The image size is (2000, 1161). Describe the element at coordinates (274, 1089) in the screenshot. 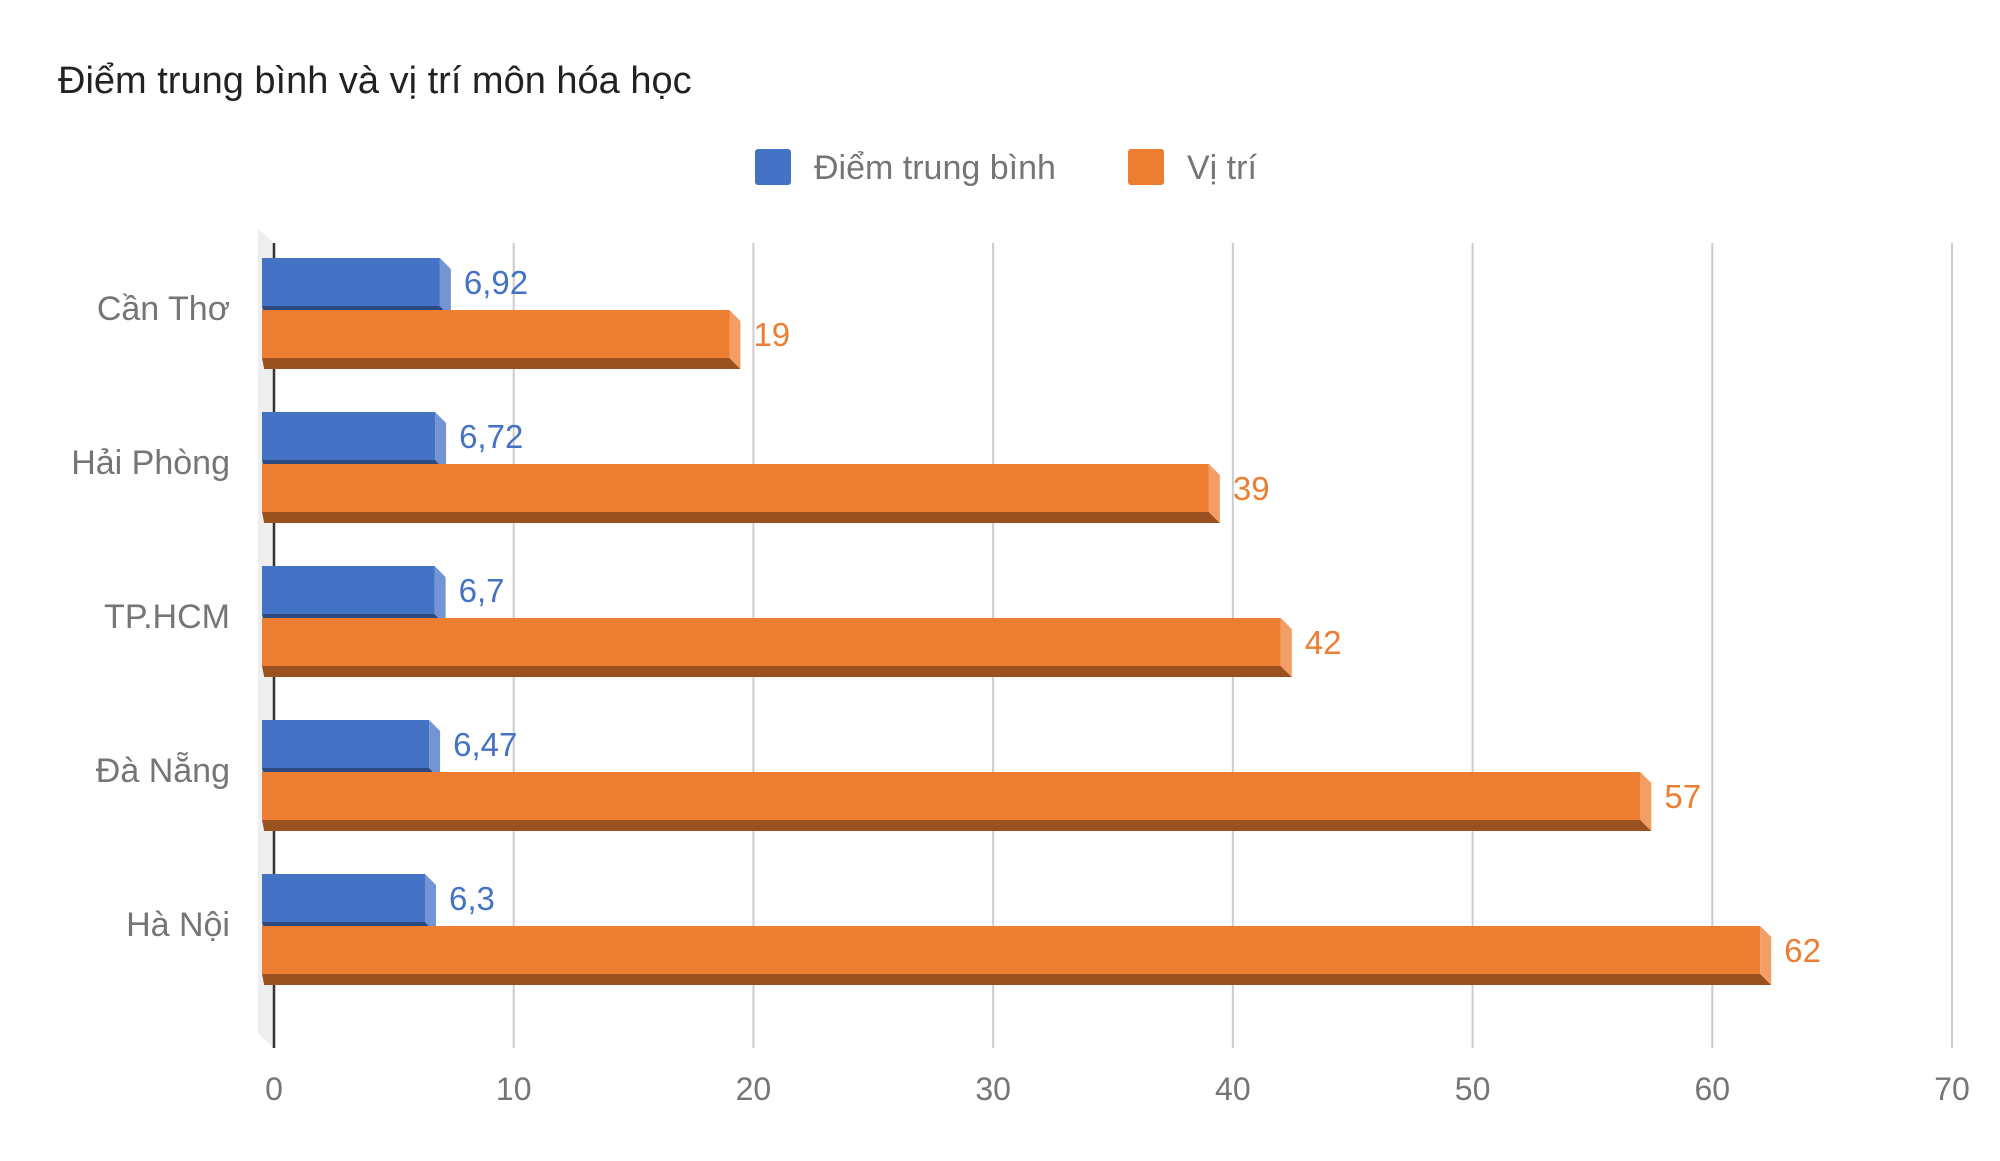

I see `x-tick-label: 0` at that location.